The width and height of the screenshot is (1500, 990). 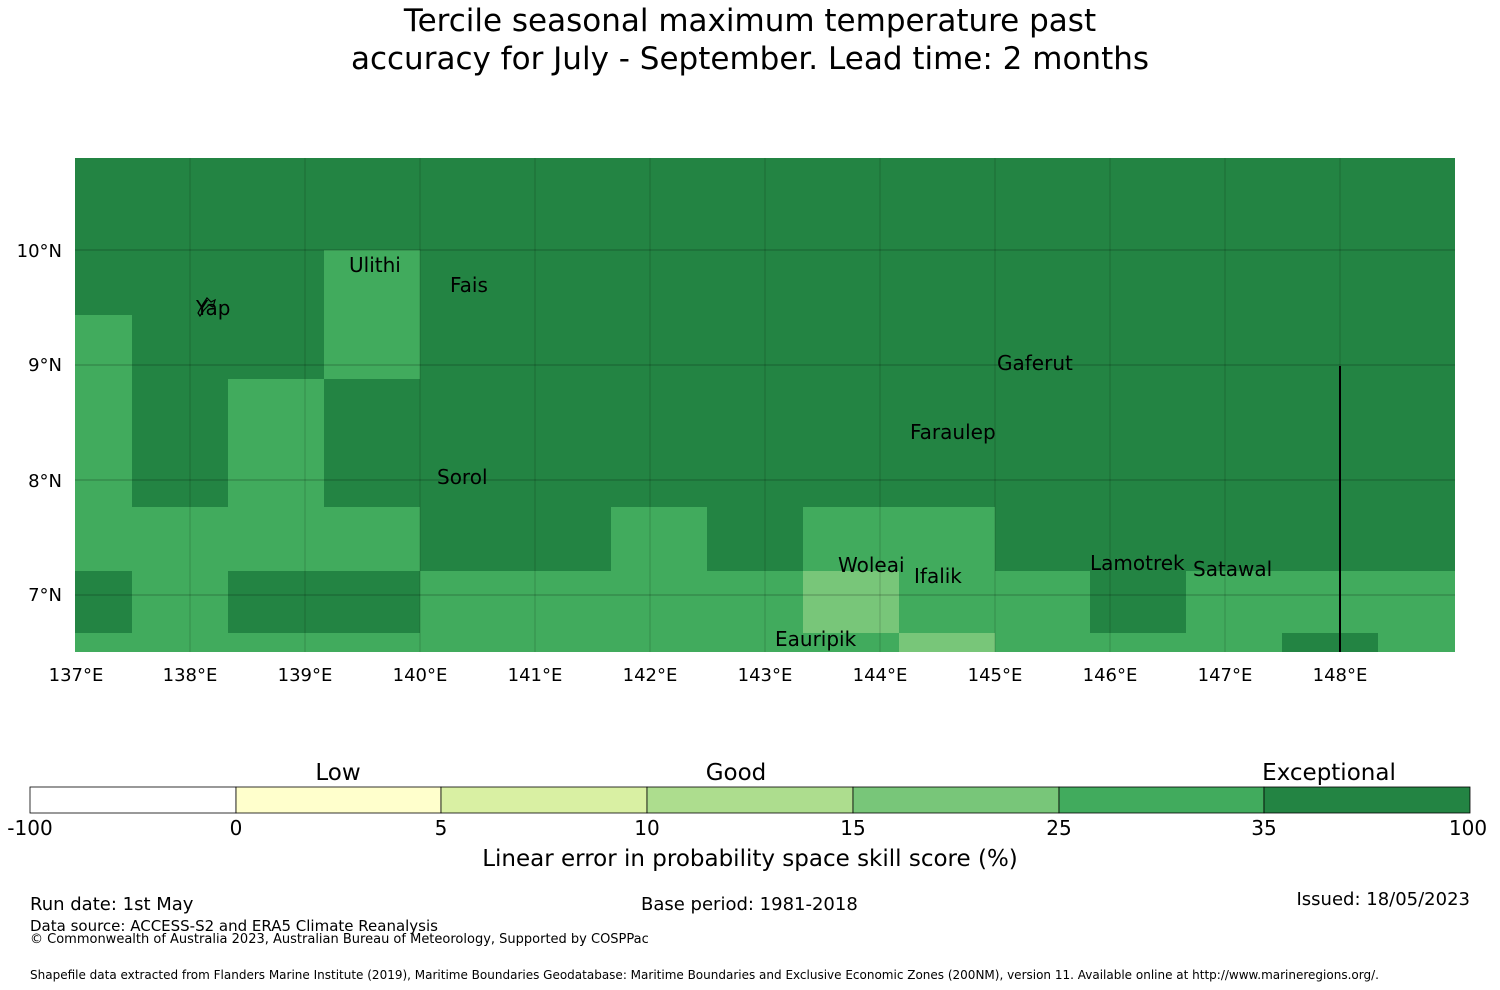 What do you see at coordinates (1329, 773) in the screenshot?
I see `colorbar-category-exceptional: Exceptional` at bounding box center [1329, 773].